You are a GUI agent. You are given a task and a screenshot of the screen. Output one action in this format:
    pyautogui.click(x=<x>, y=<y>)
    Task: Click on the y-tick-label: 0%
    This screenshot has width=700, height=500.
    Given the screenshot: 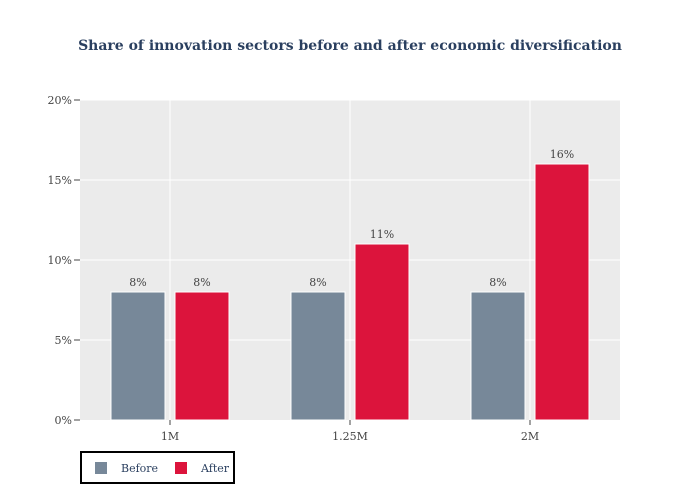 What is the action you would take?
    pyautogui.click(x=63, y=420)
    